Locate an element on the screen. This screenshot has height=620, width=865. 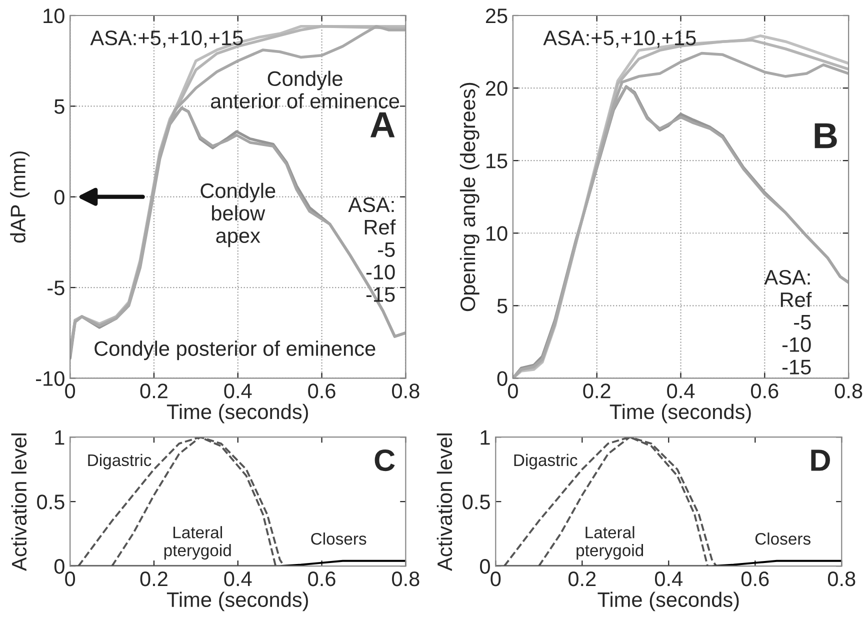
annotation: Condyle posterior of eminence is located at coordinates (235, 350).